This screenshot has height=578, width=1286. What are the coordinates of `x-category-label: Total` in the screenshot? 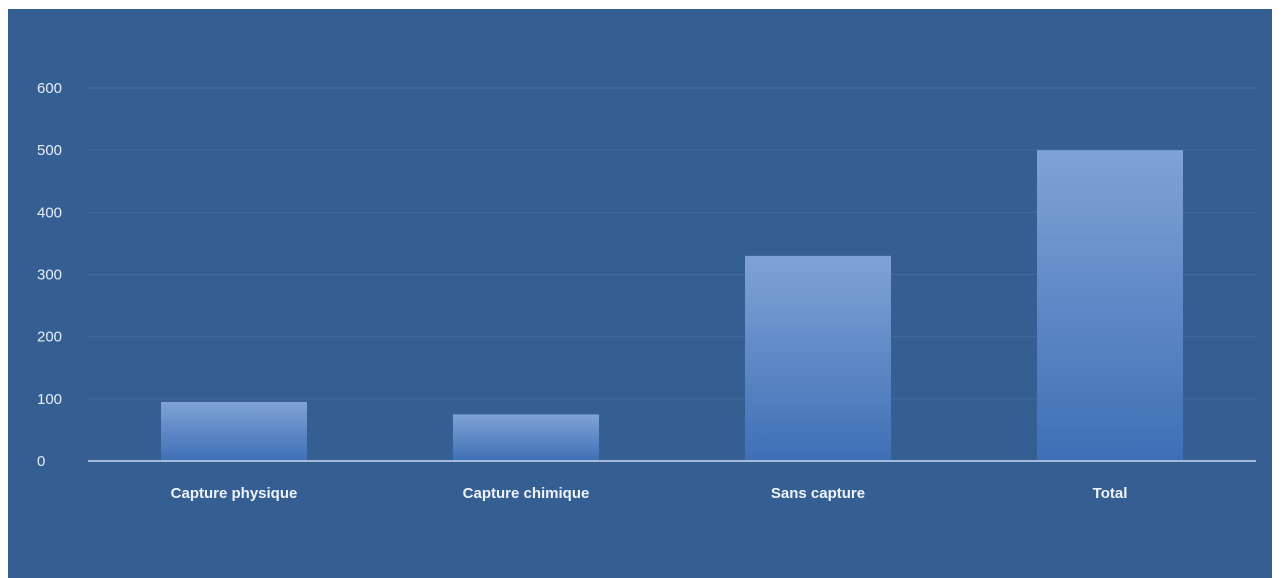 It's located at (1110, 493).